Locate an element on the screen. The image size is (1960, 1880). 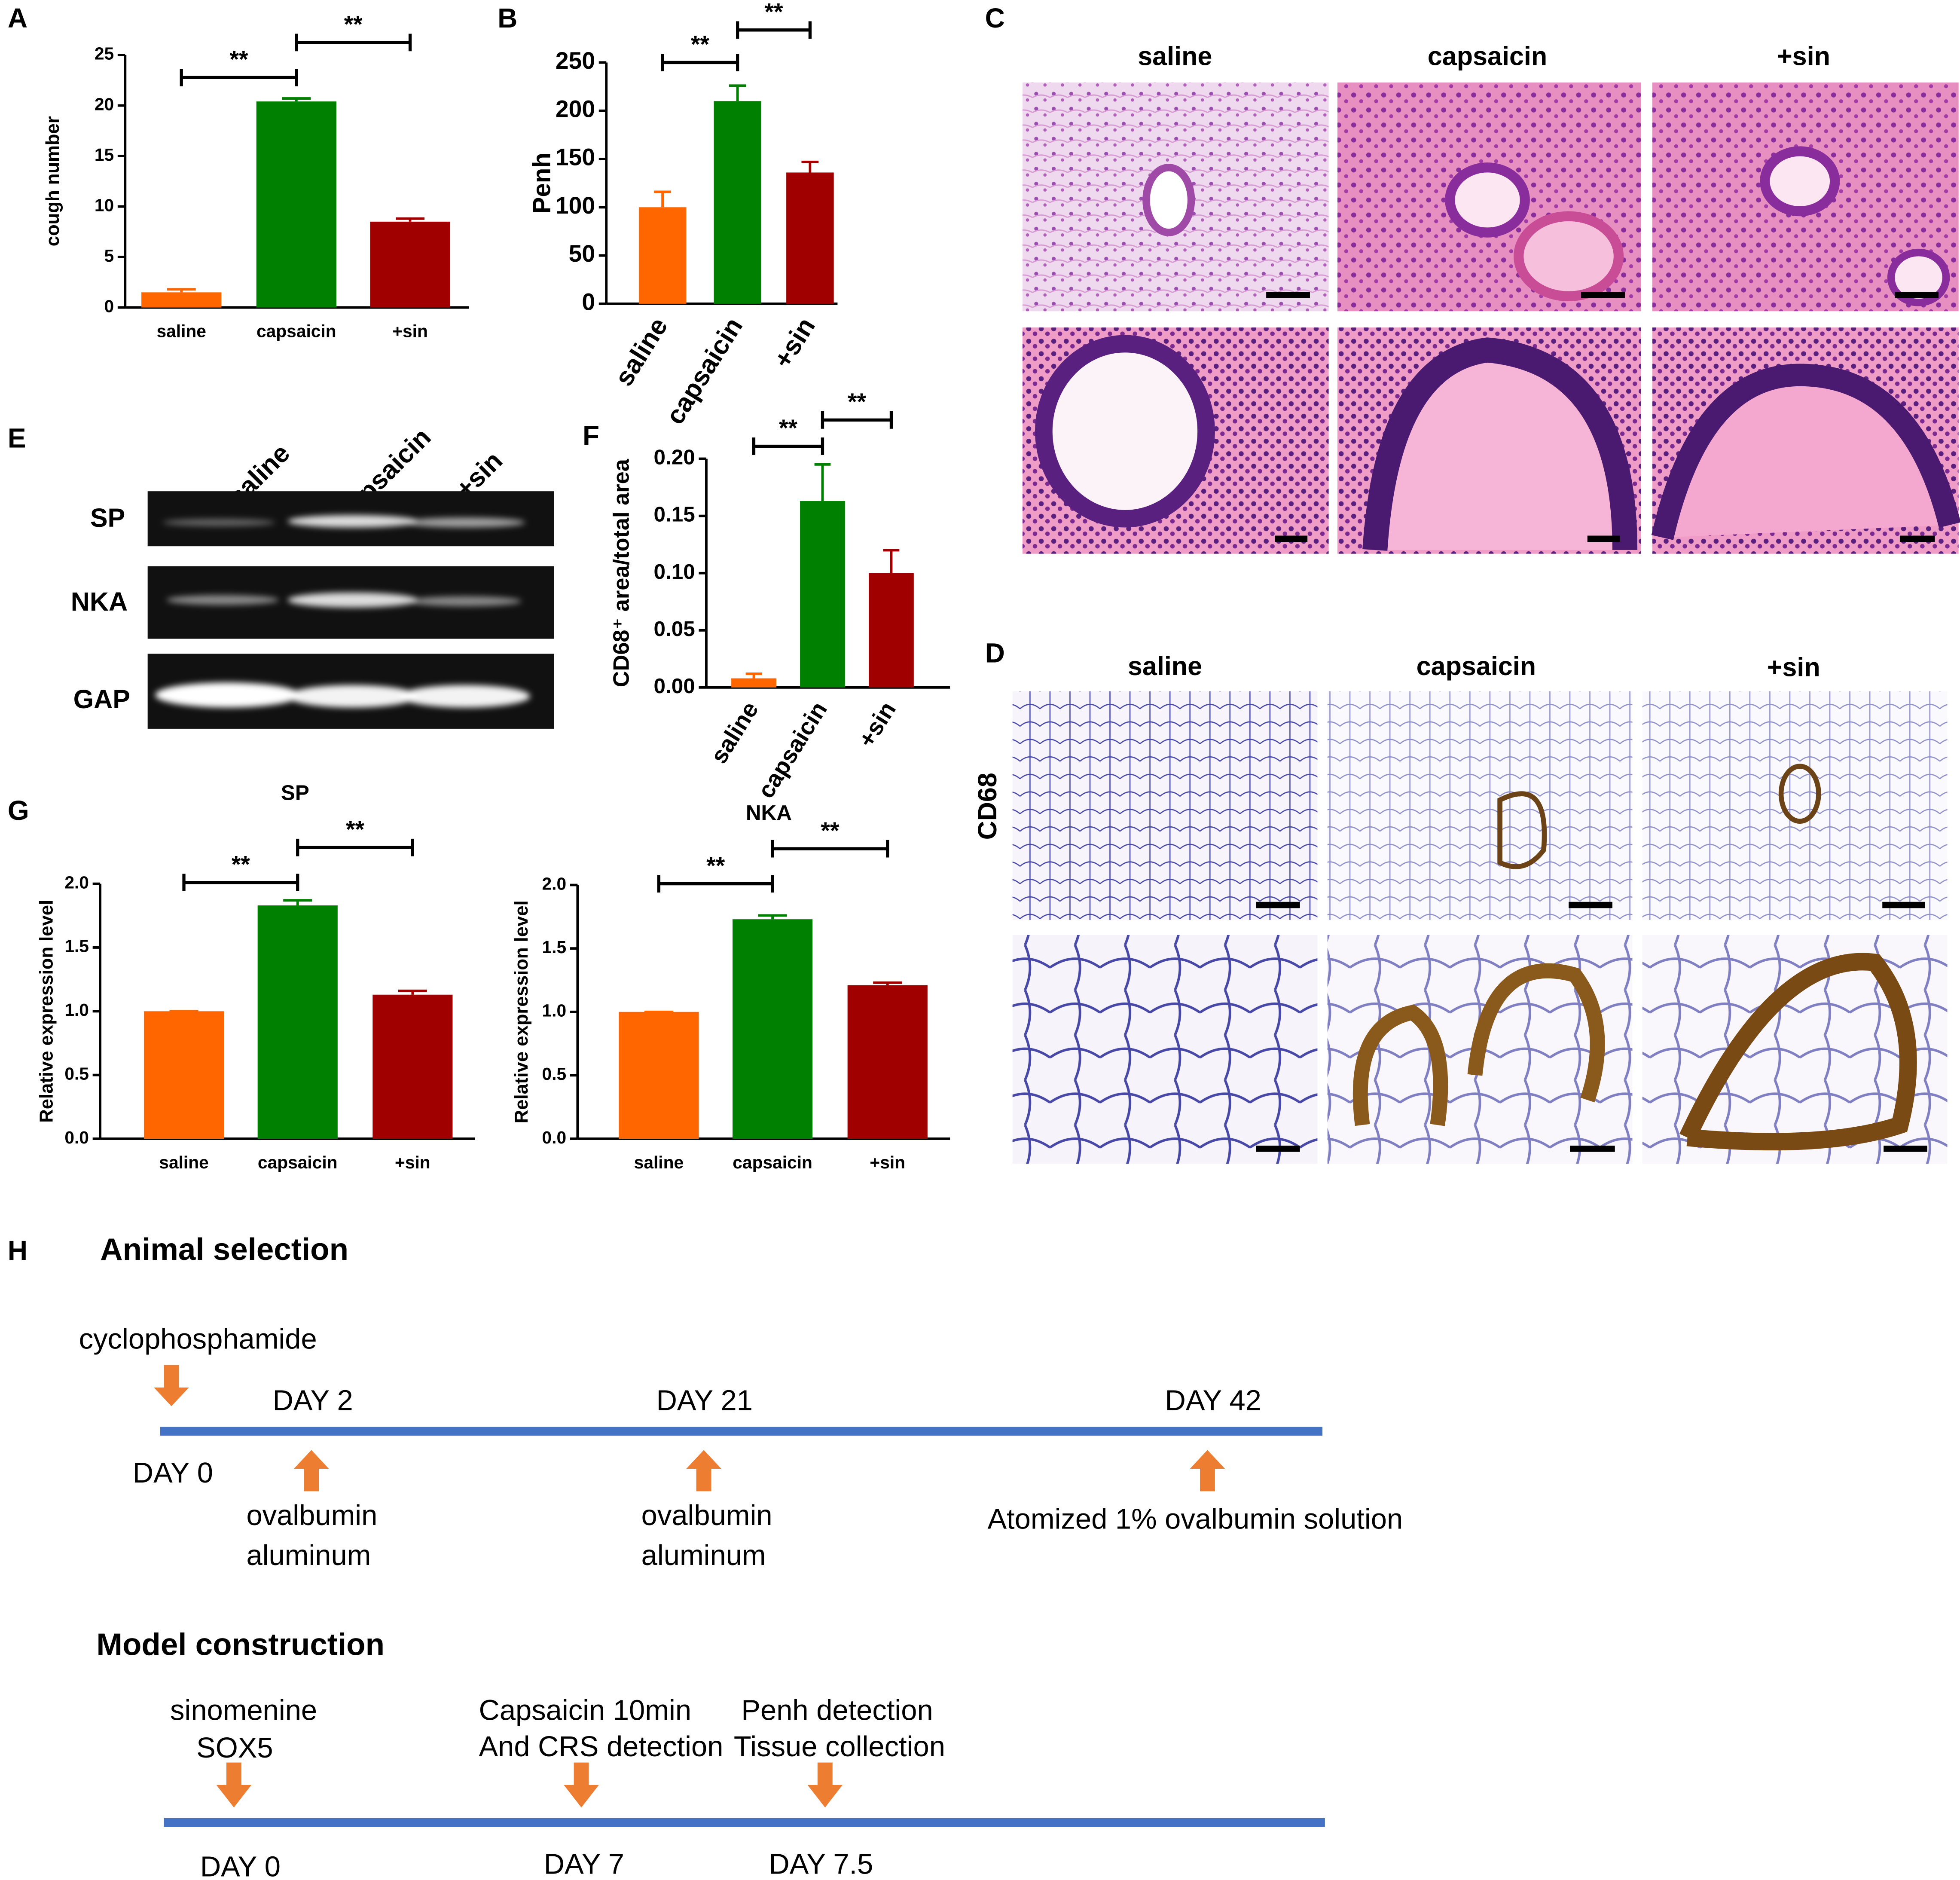
event-label: ovalbumin is located at coordinates (706, 1515).